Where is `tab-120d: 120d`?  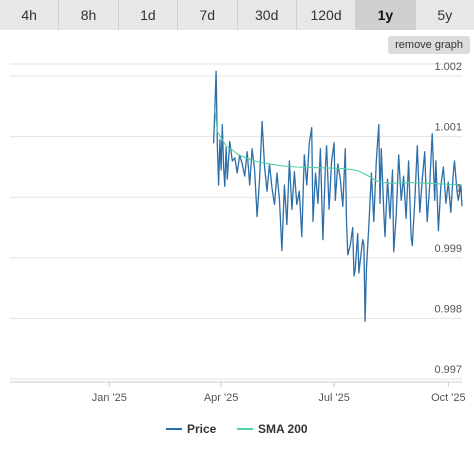 tab-120d: 120d is located at coordinates (327, 15).